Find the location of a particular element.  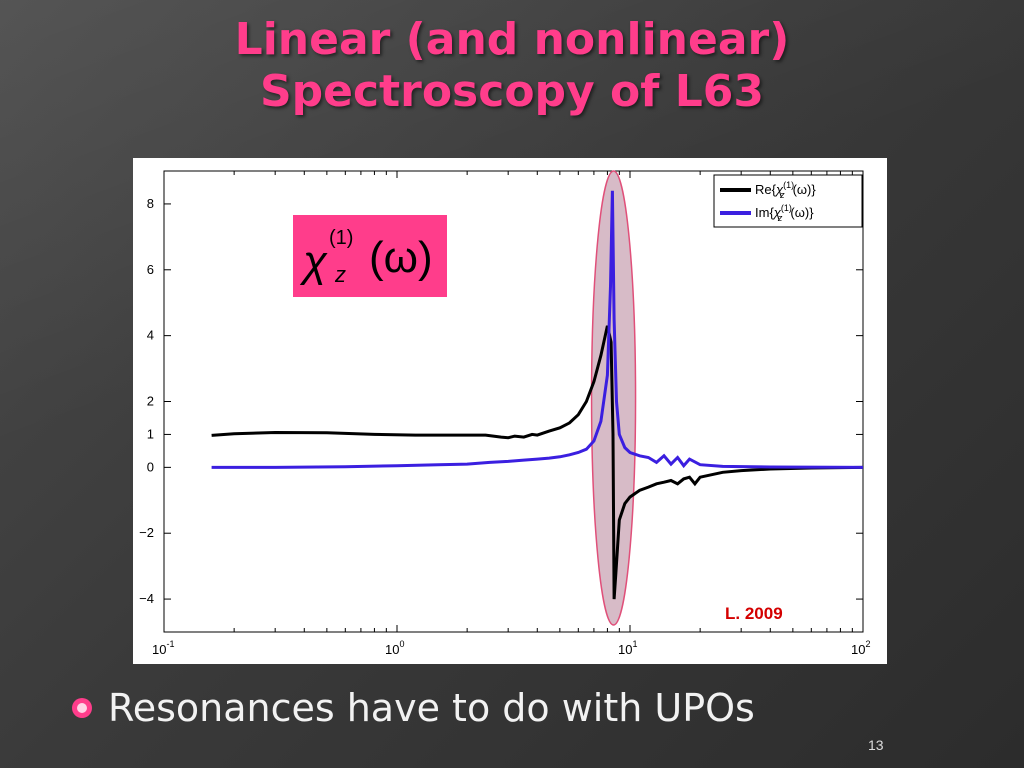

legend-label-re: Re{χ(1) z (ω)} is located at coordinates (785, 190).